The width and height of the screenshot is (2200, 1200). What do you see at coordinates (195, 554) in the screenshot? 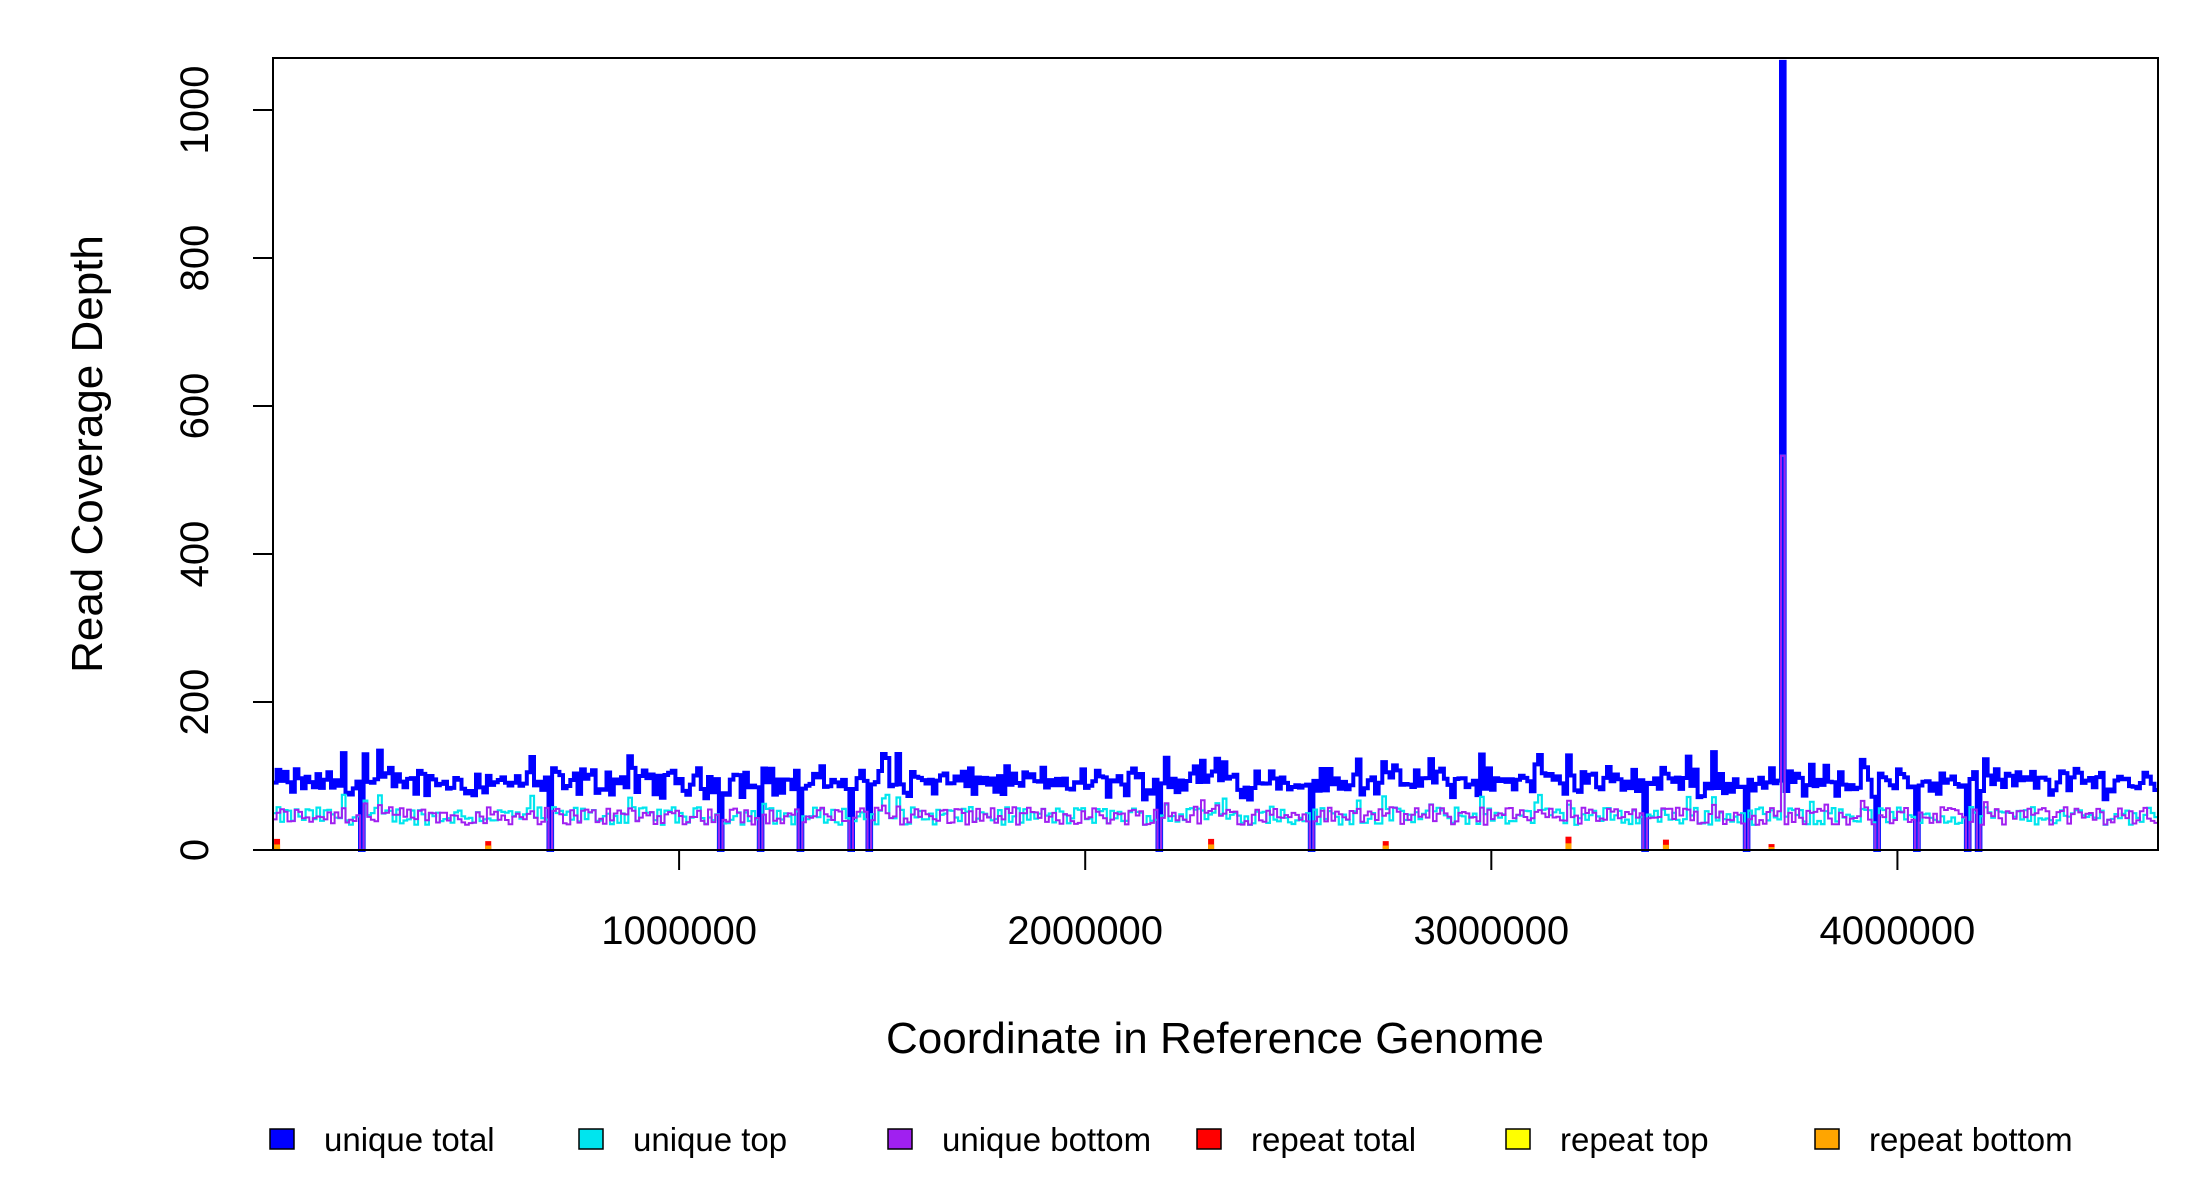
I see `y-tick-label: 400` at bounding box center [195, 554].